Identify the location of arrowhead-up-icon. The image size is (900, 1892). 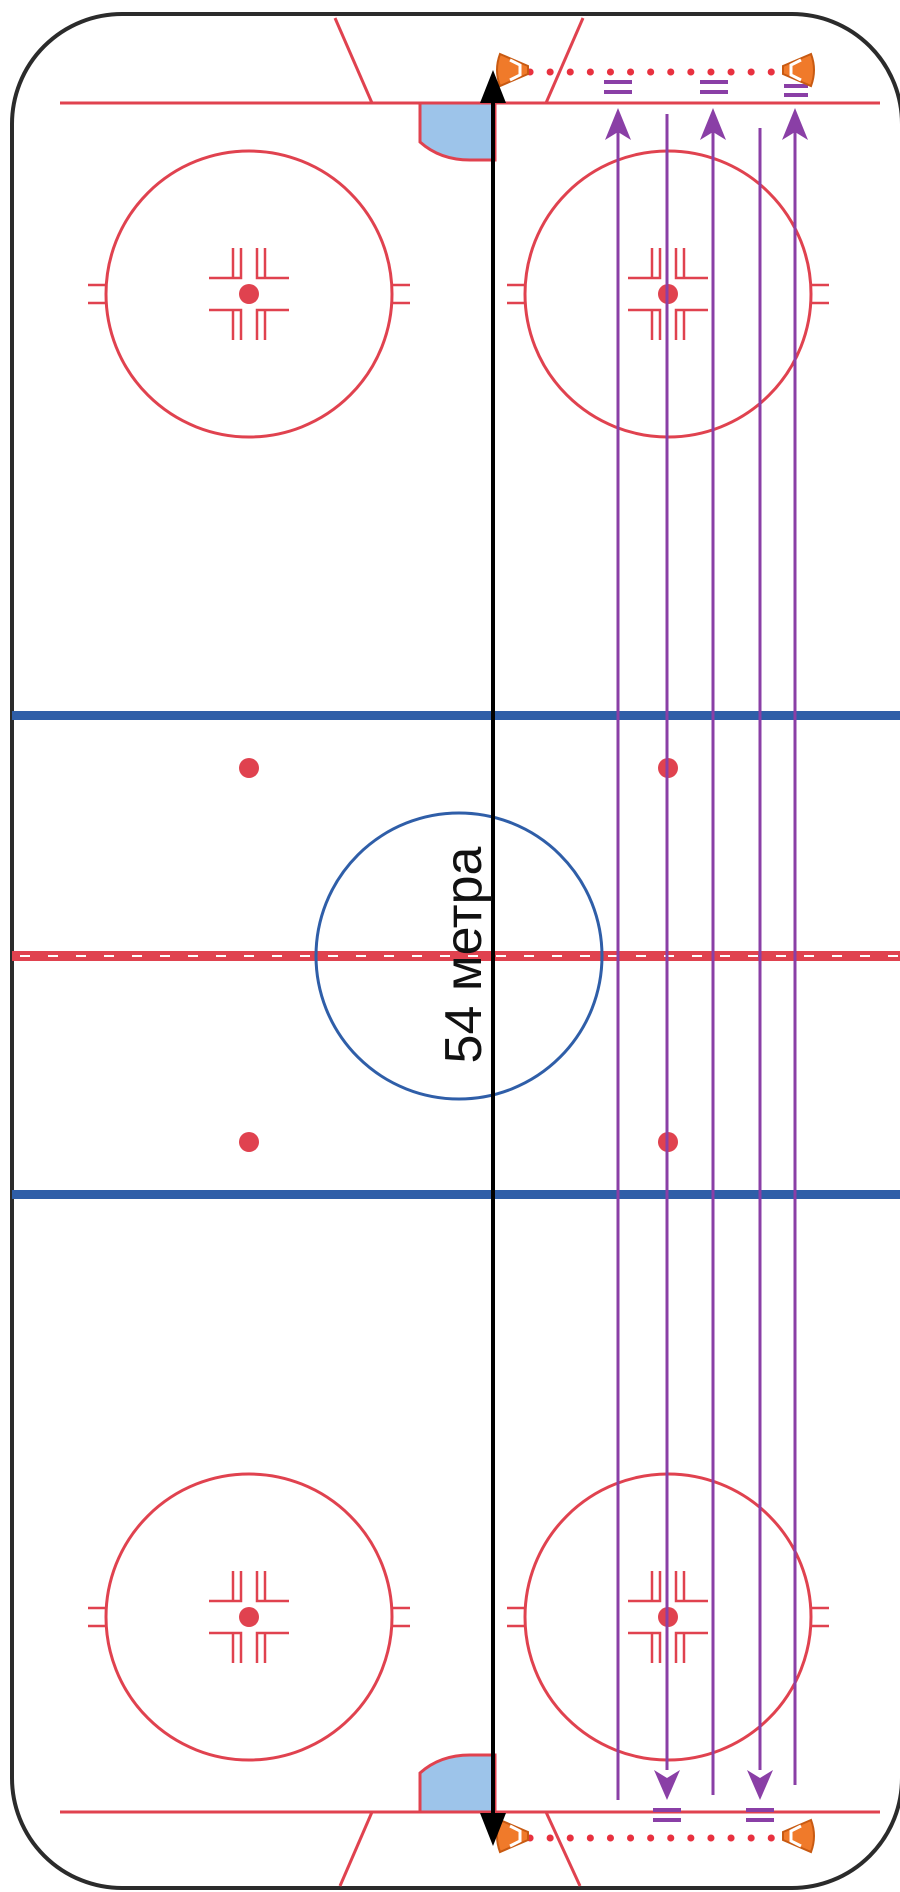
(493, 86).